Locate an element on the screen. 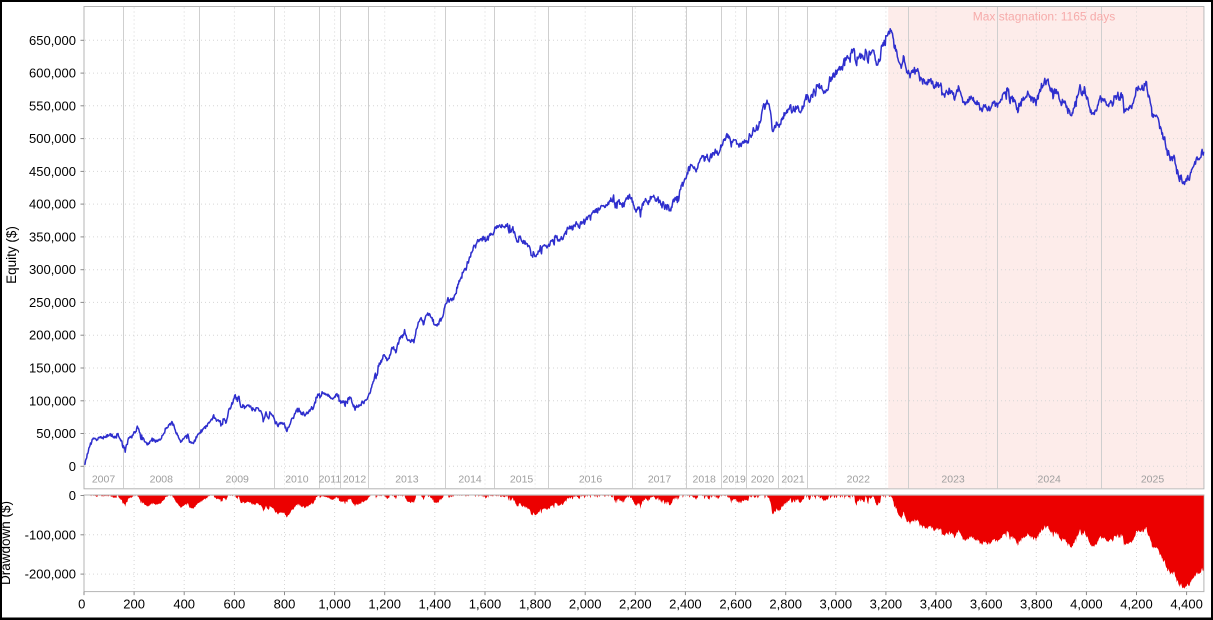  svg-text: 2020 is located at coordinates (763, 480).